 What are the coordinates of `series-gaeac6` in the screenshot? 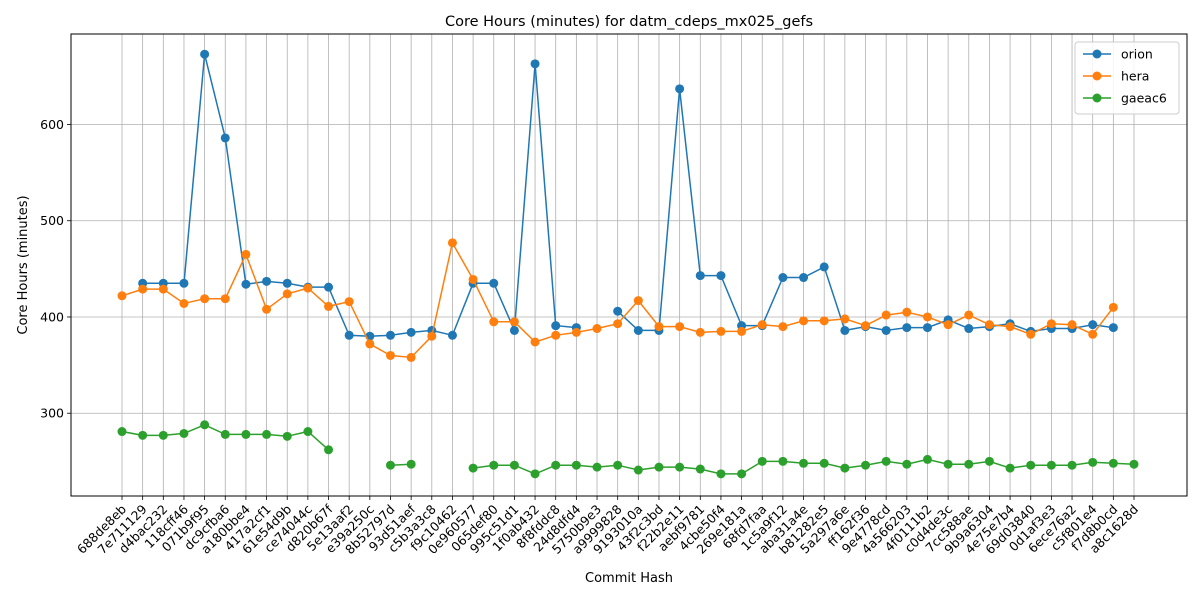 It's located at (628, 449).